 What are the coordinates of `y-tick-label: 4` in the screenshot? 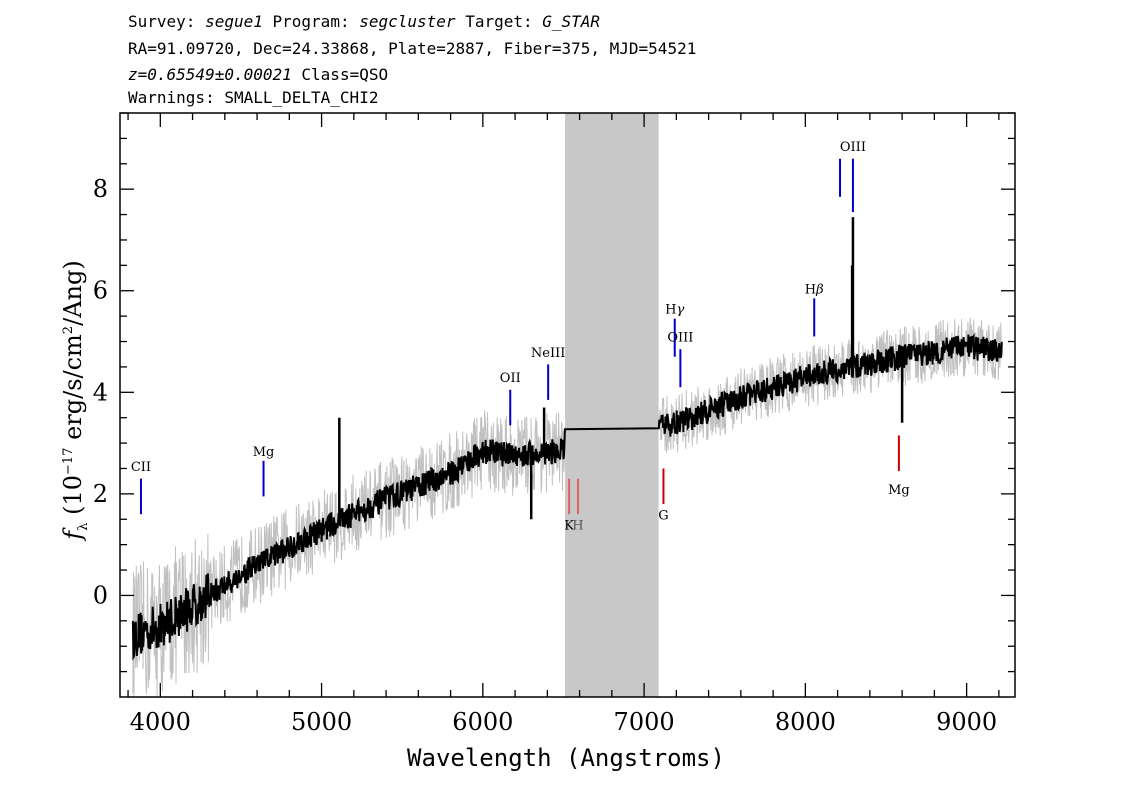 It's located at (100, 392).